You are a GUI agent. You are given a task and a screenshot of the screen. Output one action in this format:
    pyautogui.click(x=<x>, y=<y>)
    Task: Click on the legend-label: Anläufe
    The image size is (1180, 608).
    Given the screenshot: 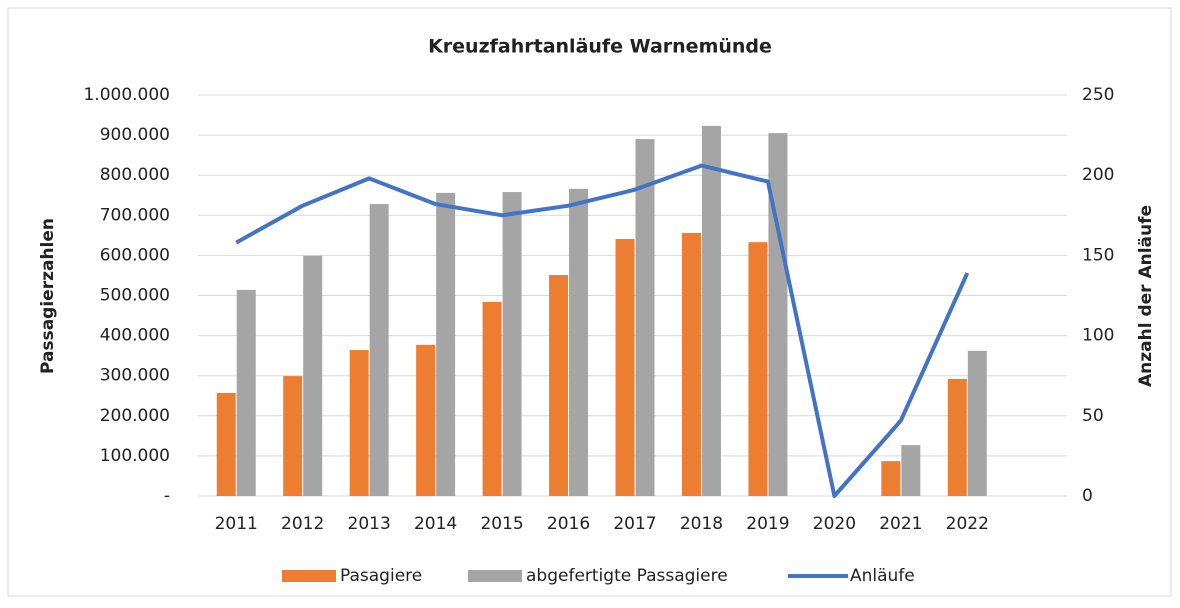 What is the action you would take?
    pyautogui.click(x=882, y=576)
    